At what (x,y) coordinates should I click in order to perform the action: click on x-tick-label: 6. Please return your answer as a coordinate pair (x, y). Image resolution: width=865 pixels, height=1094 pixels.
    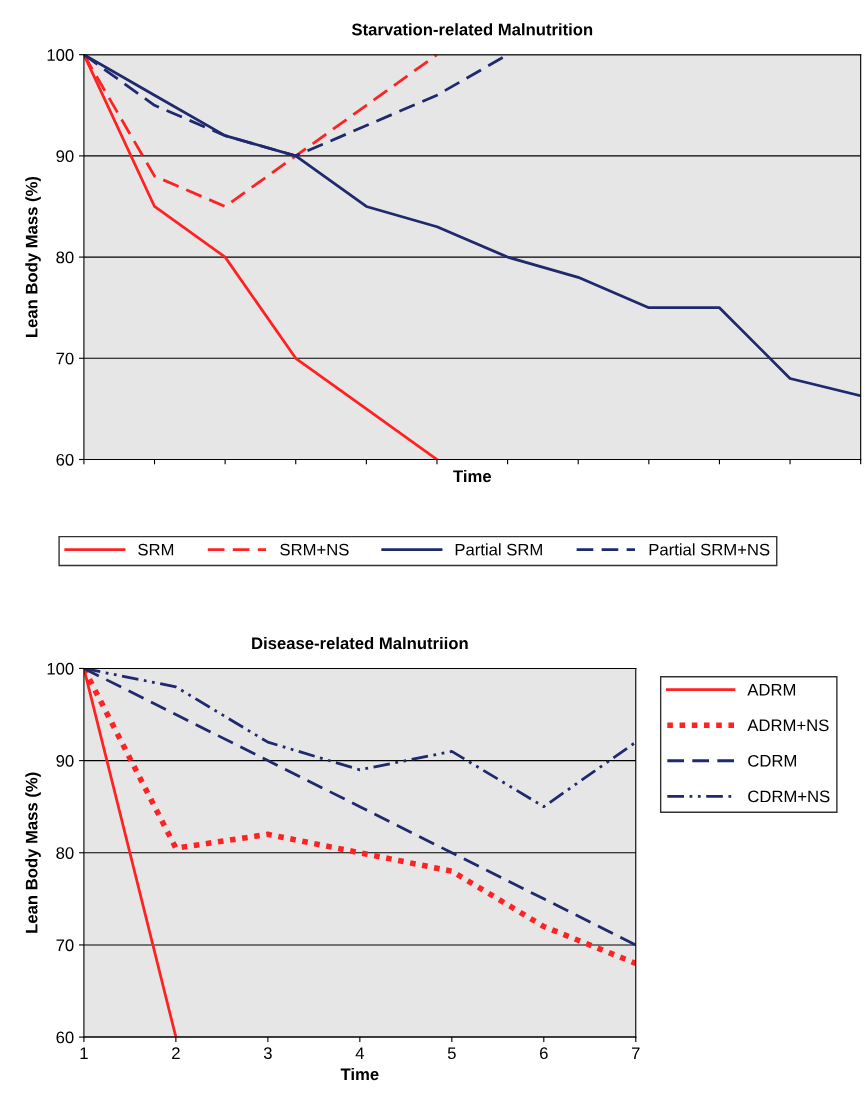
    Looking at the image, I should click on (544, 1053).